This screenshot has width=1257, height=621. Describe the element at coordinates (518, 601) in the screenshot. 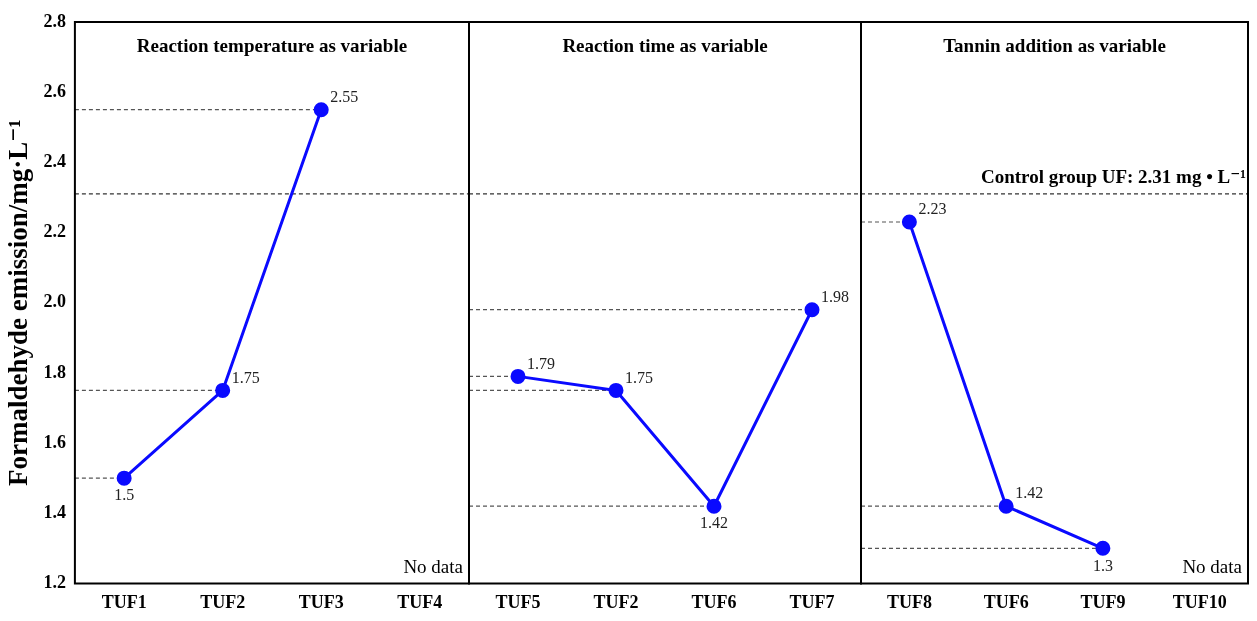

I see `x-tick-label: TUF5` at that location.